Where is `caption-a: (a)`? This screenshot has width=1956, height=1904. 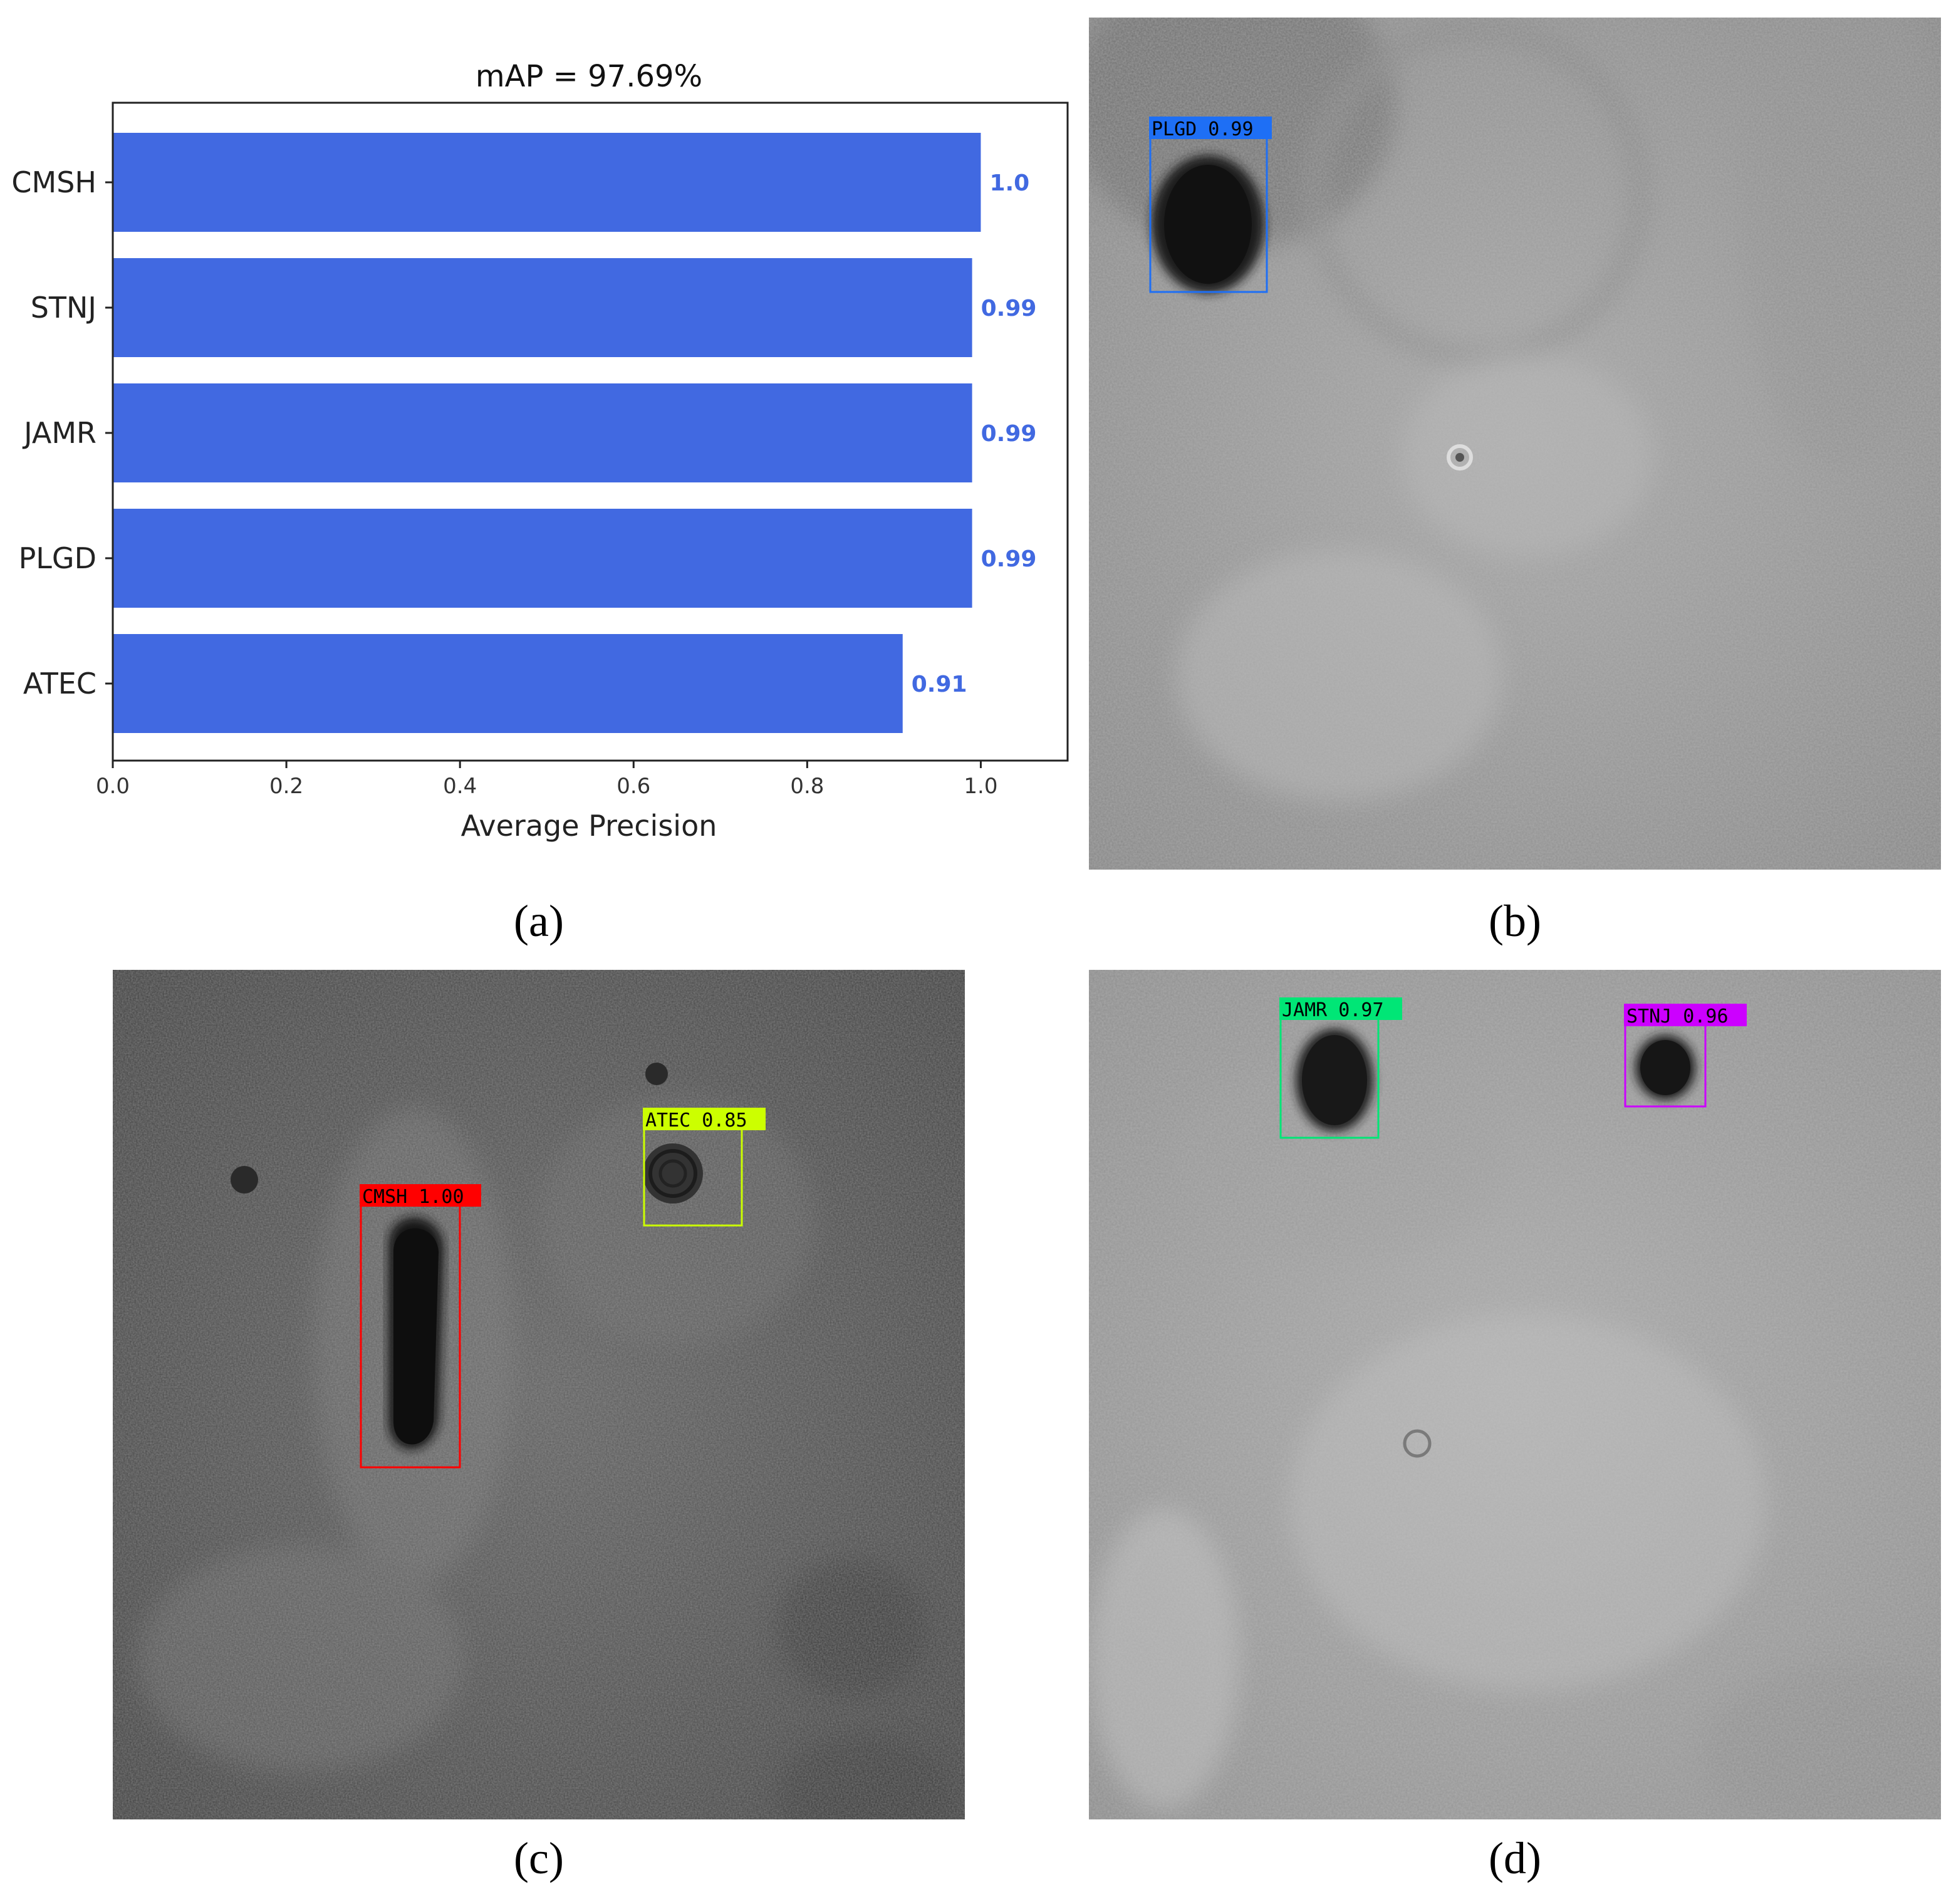
caption-a: (a) is located at coordinates (539, 921).